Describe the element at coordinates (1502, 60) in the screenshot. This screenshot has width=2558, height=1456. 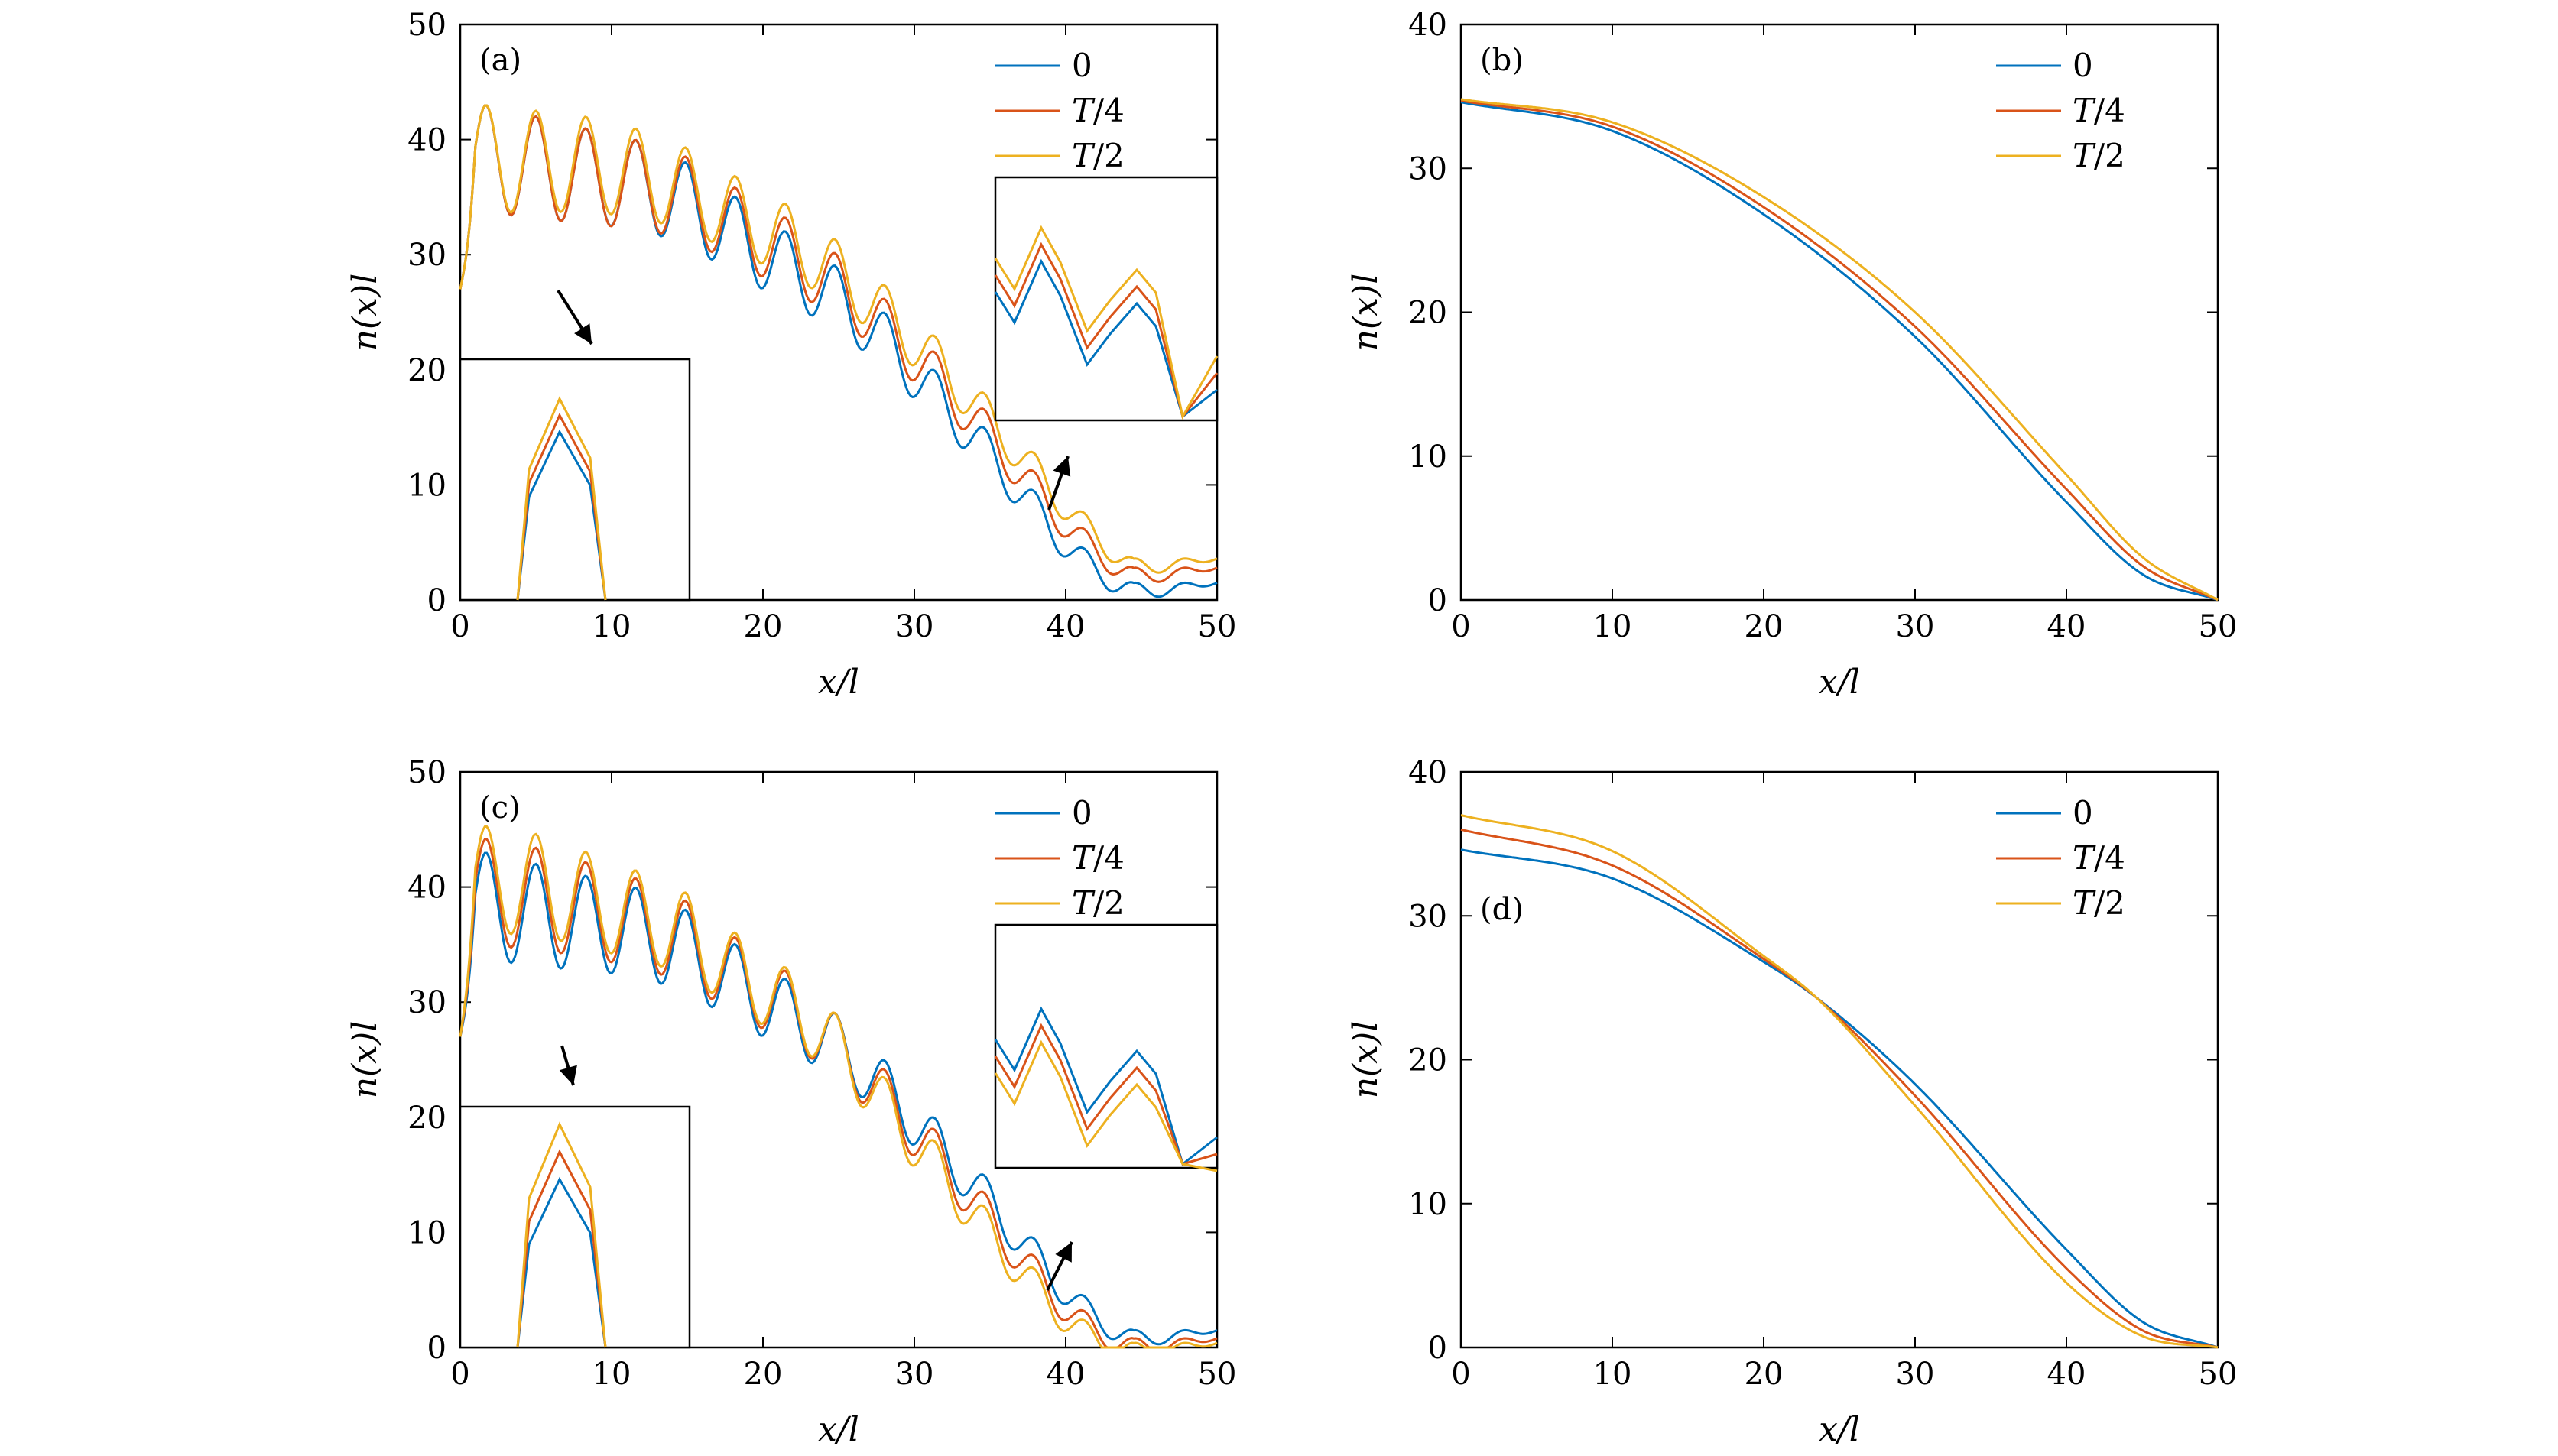
I see `panel-label: (b)` at that location.